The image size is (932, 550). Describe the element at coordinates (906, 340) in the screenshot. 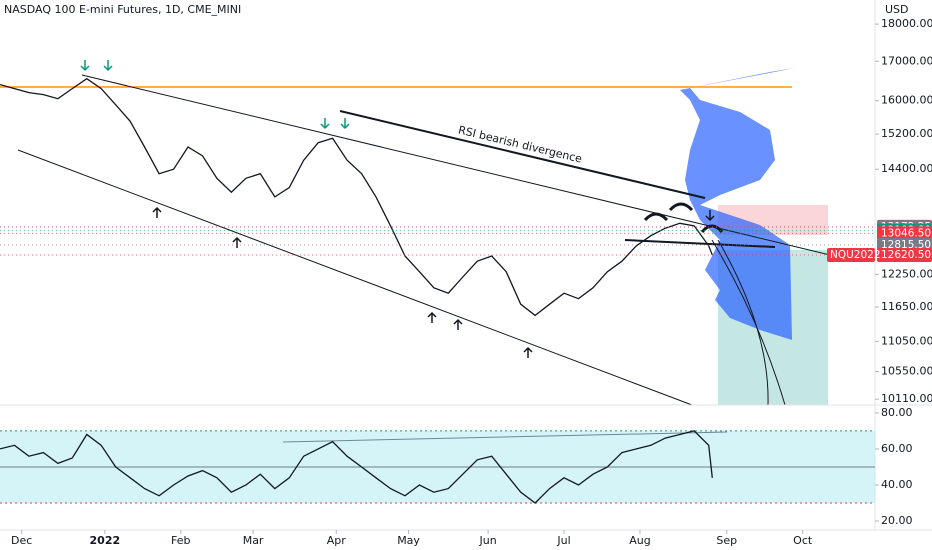

I see `y-tick-label: 11050.00` at that location.